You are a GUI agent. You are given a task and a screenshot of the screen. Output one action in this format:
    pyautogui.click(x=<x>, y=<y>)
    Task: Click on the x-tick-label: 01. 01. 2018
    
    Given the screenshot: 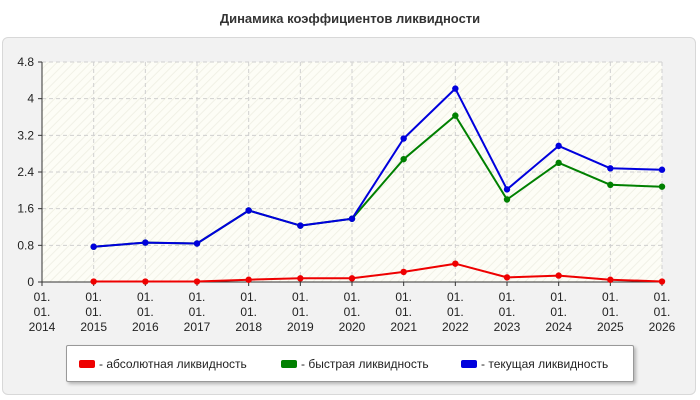 What is the action you would take?
    pyautogui.click(x=248, y=312)
    